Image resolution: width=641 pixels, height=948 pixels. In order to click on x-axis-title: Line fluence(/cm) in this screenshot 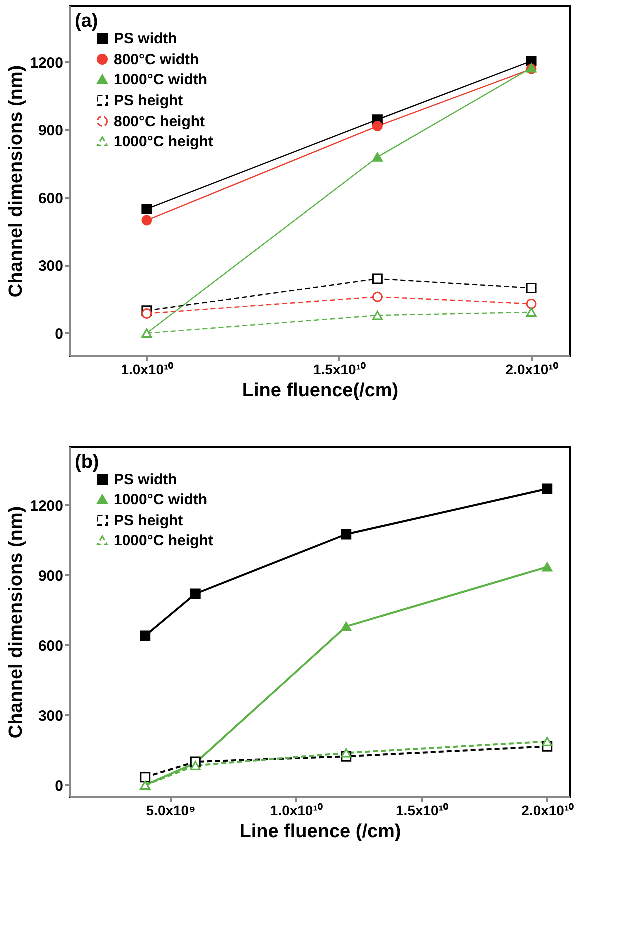, I will do `click(320, 391)`.